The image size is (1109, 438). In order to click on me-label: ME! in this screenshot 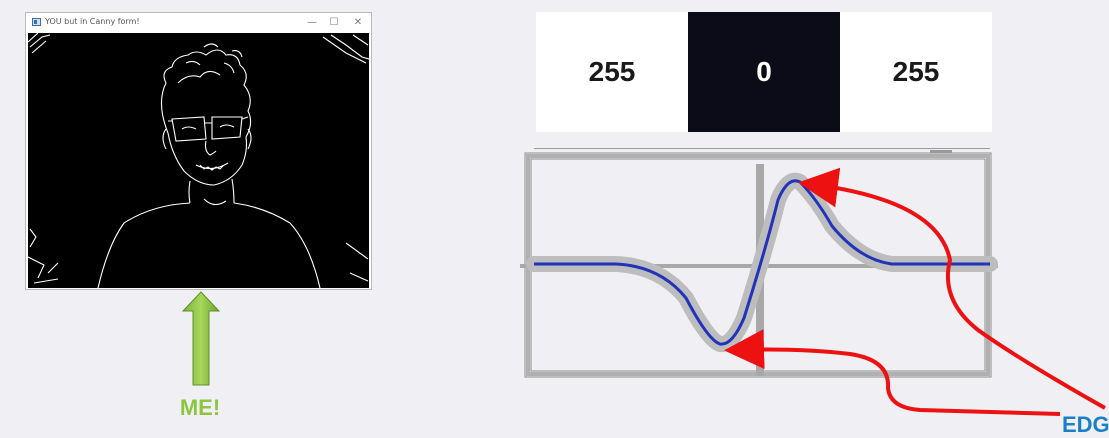, I will do `click(200, 407)`.